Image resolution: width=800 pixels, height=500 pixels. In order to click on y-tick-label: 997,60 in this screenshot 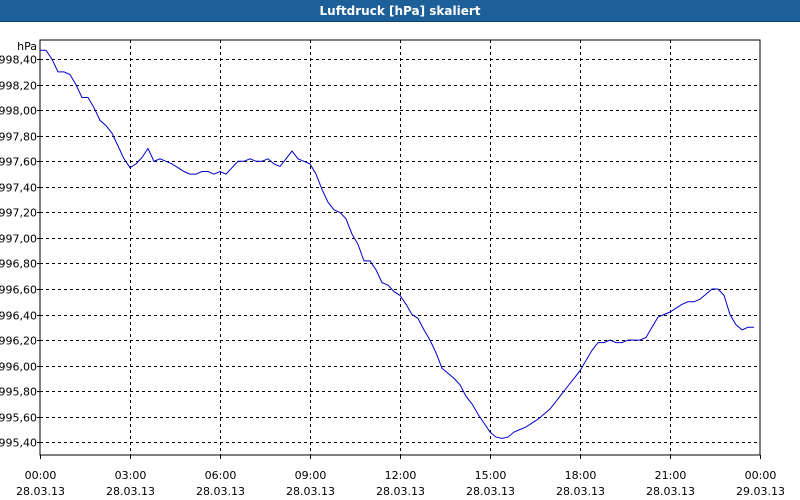, I will do `click(18, 162)`.